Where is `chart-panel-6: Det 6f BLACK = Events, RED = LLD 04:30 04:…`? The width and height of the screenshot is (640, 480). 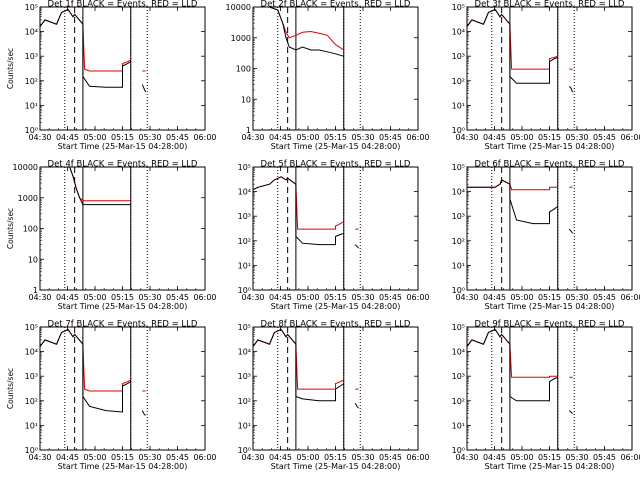
chart-panel-6: Det 6f BLACK = Events, RED = LLD 04:30 04:… is located at coordinates (546, 236).